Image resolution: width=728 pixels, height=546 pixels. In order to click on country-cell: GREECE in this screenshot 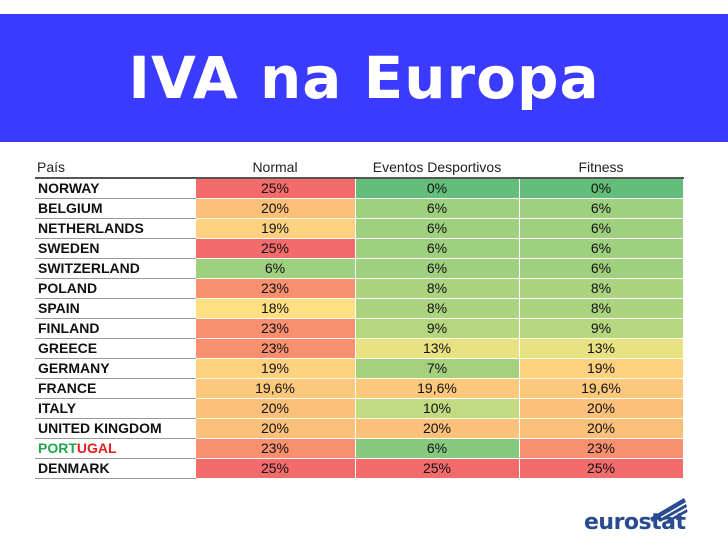, I will do `click(115, 348)`.